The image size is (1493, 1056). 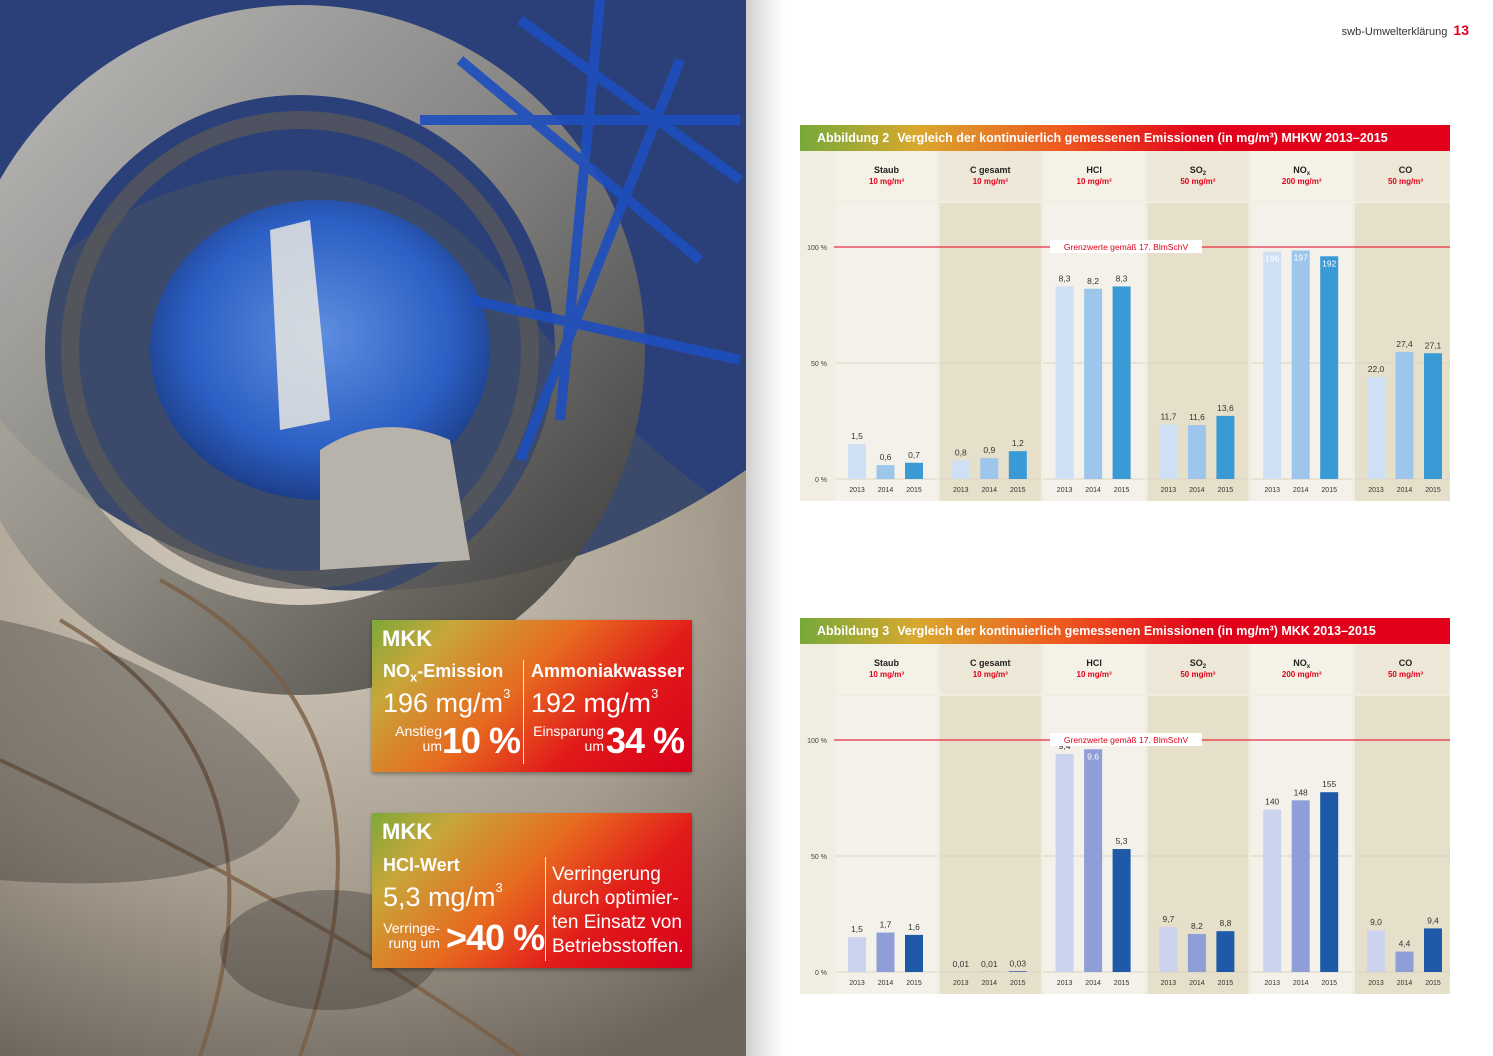 I want to click on data-label: 1,7, so click(x=886, y=925).